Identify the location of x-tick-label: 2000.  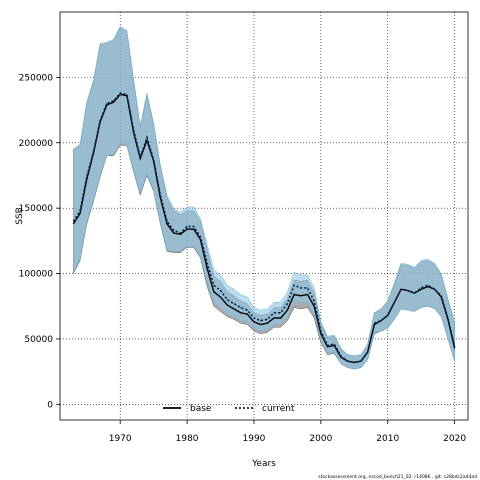
(320, 439).